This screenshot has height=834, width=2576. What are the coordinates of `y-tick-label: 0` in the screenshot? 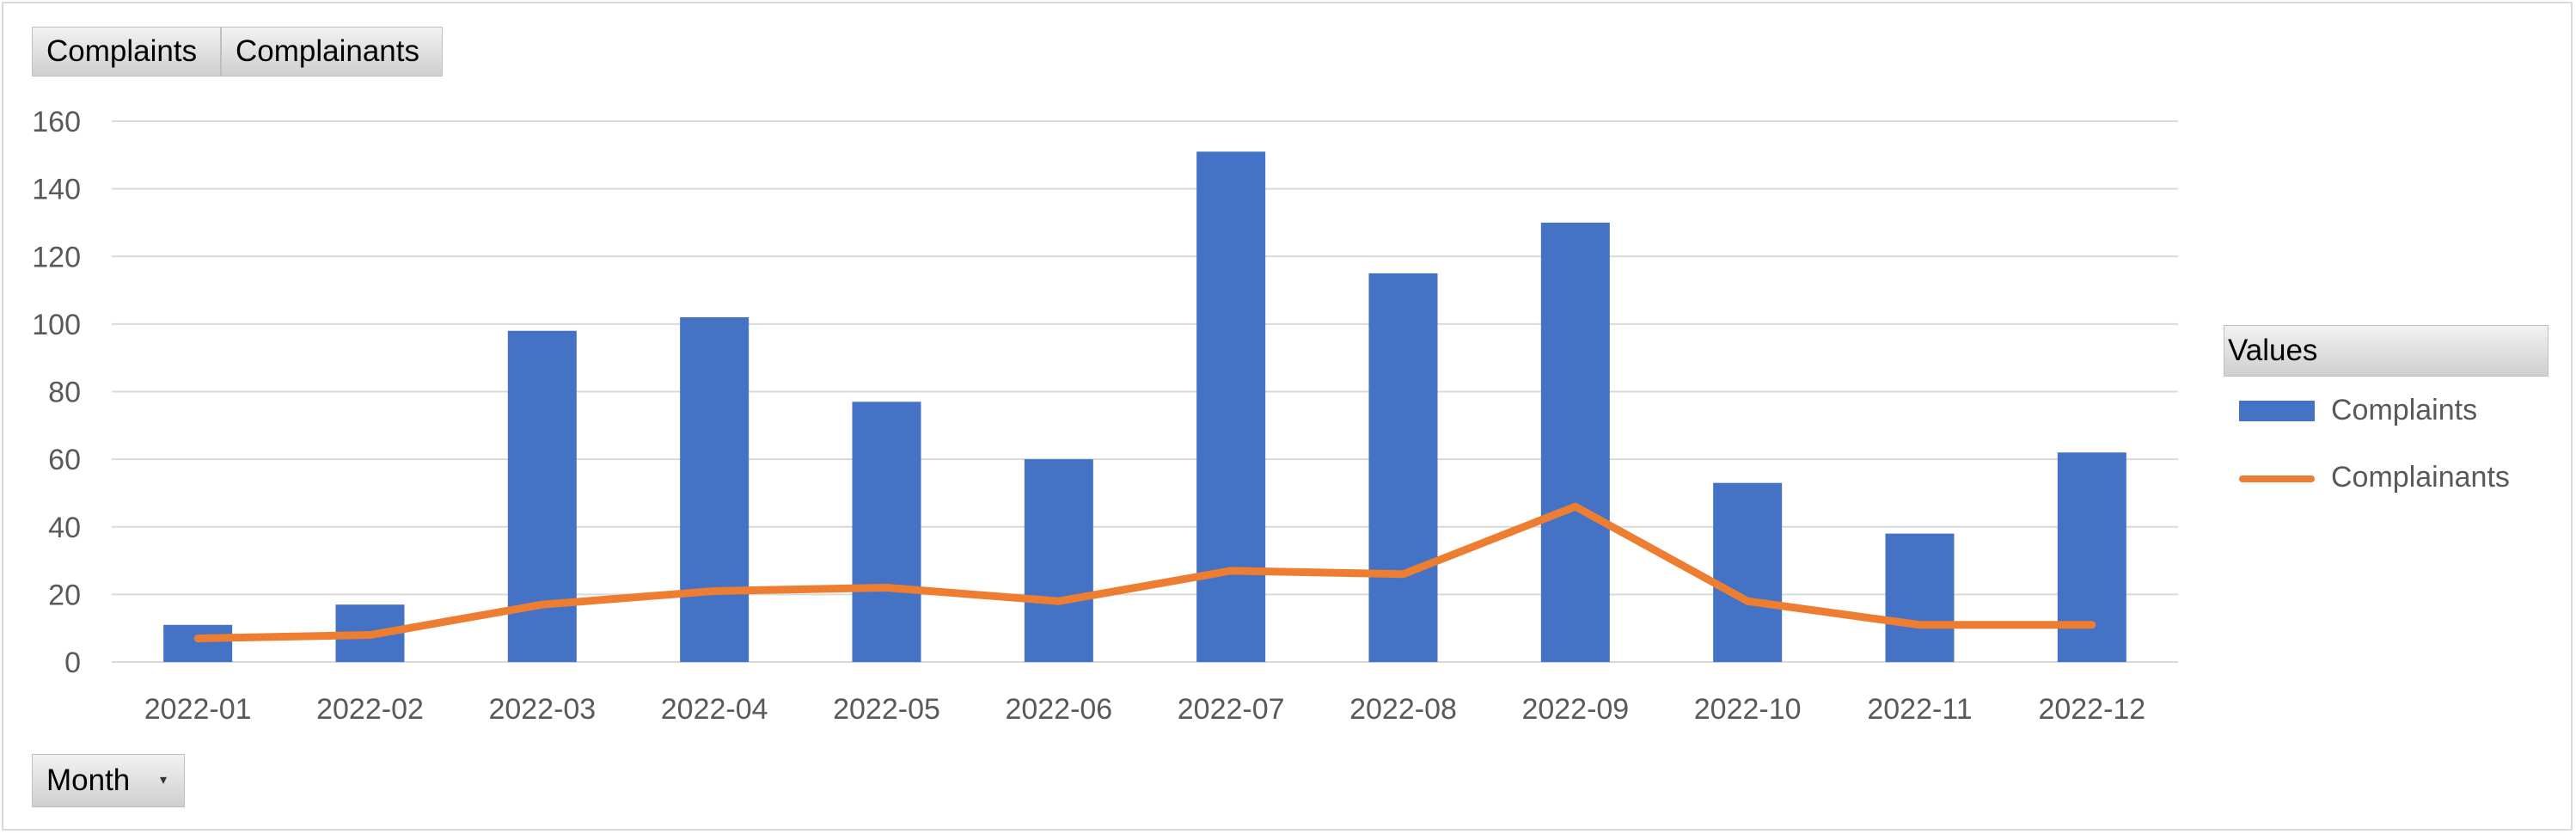 It's located at (72, 663).